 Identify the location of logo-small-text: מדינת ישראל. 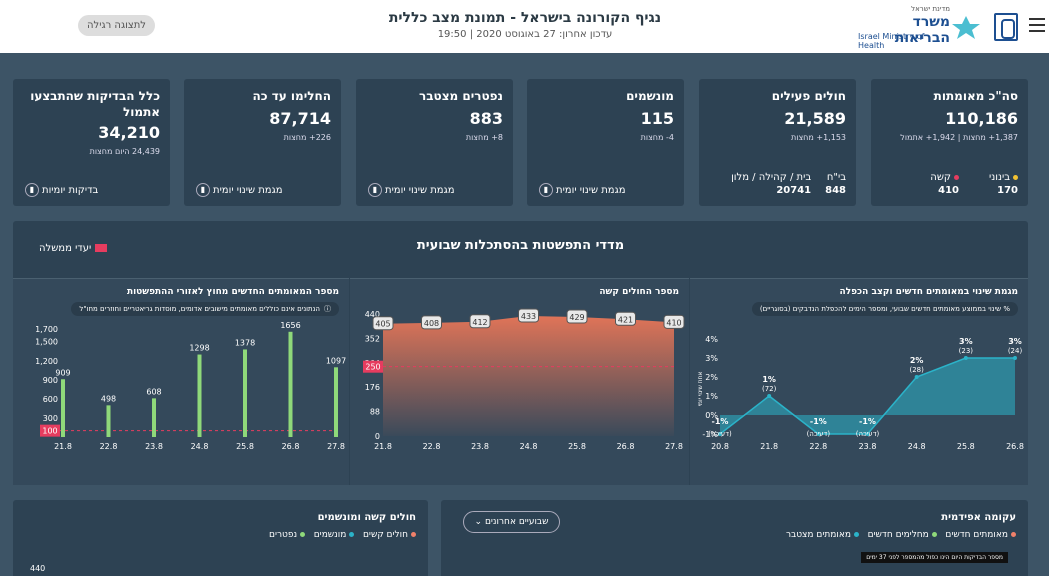
(930, 9).